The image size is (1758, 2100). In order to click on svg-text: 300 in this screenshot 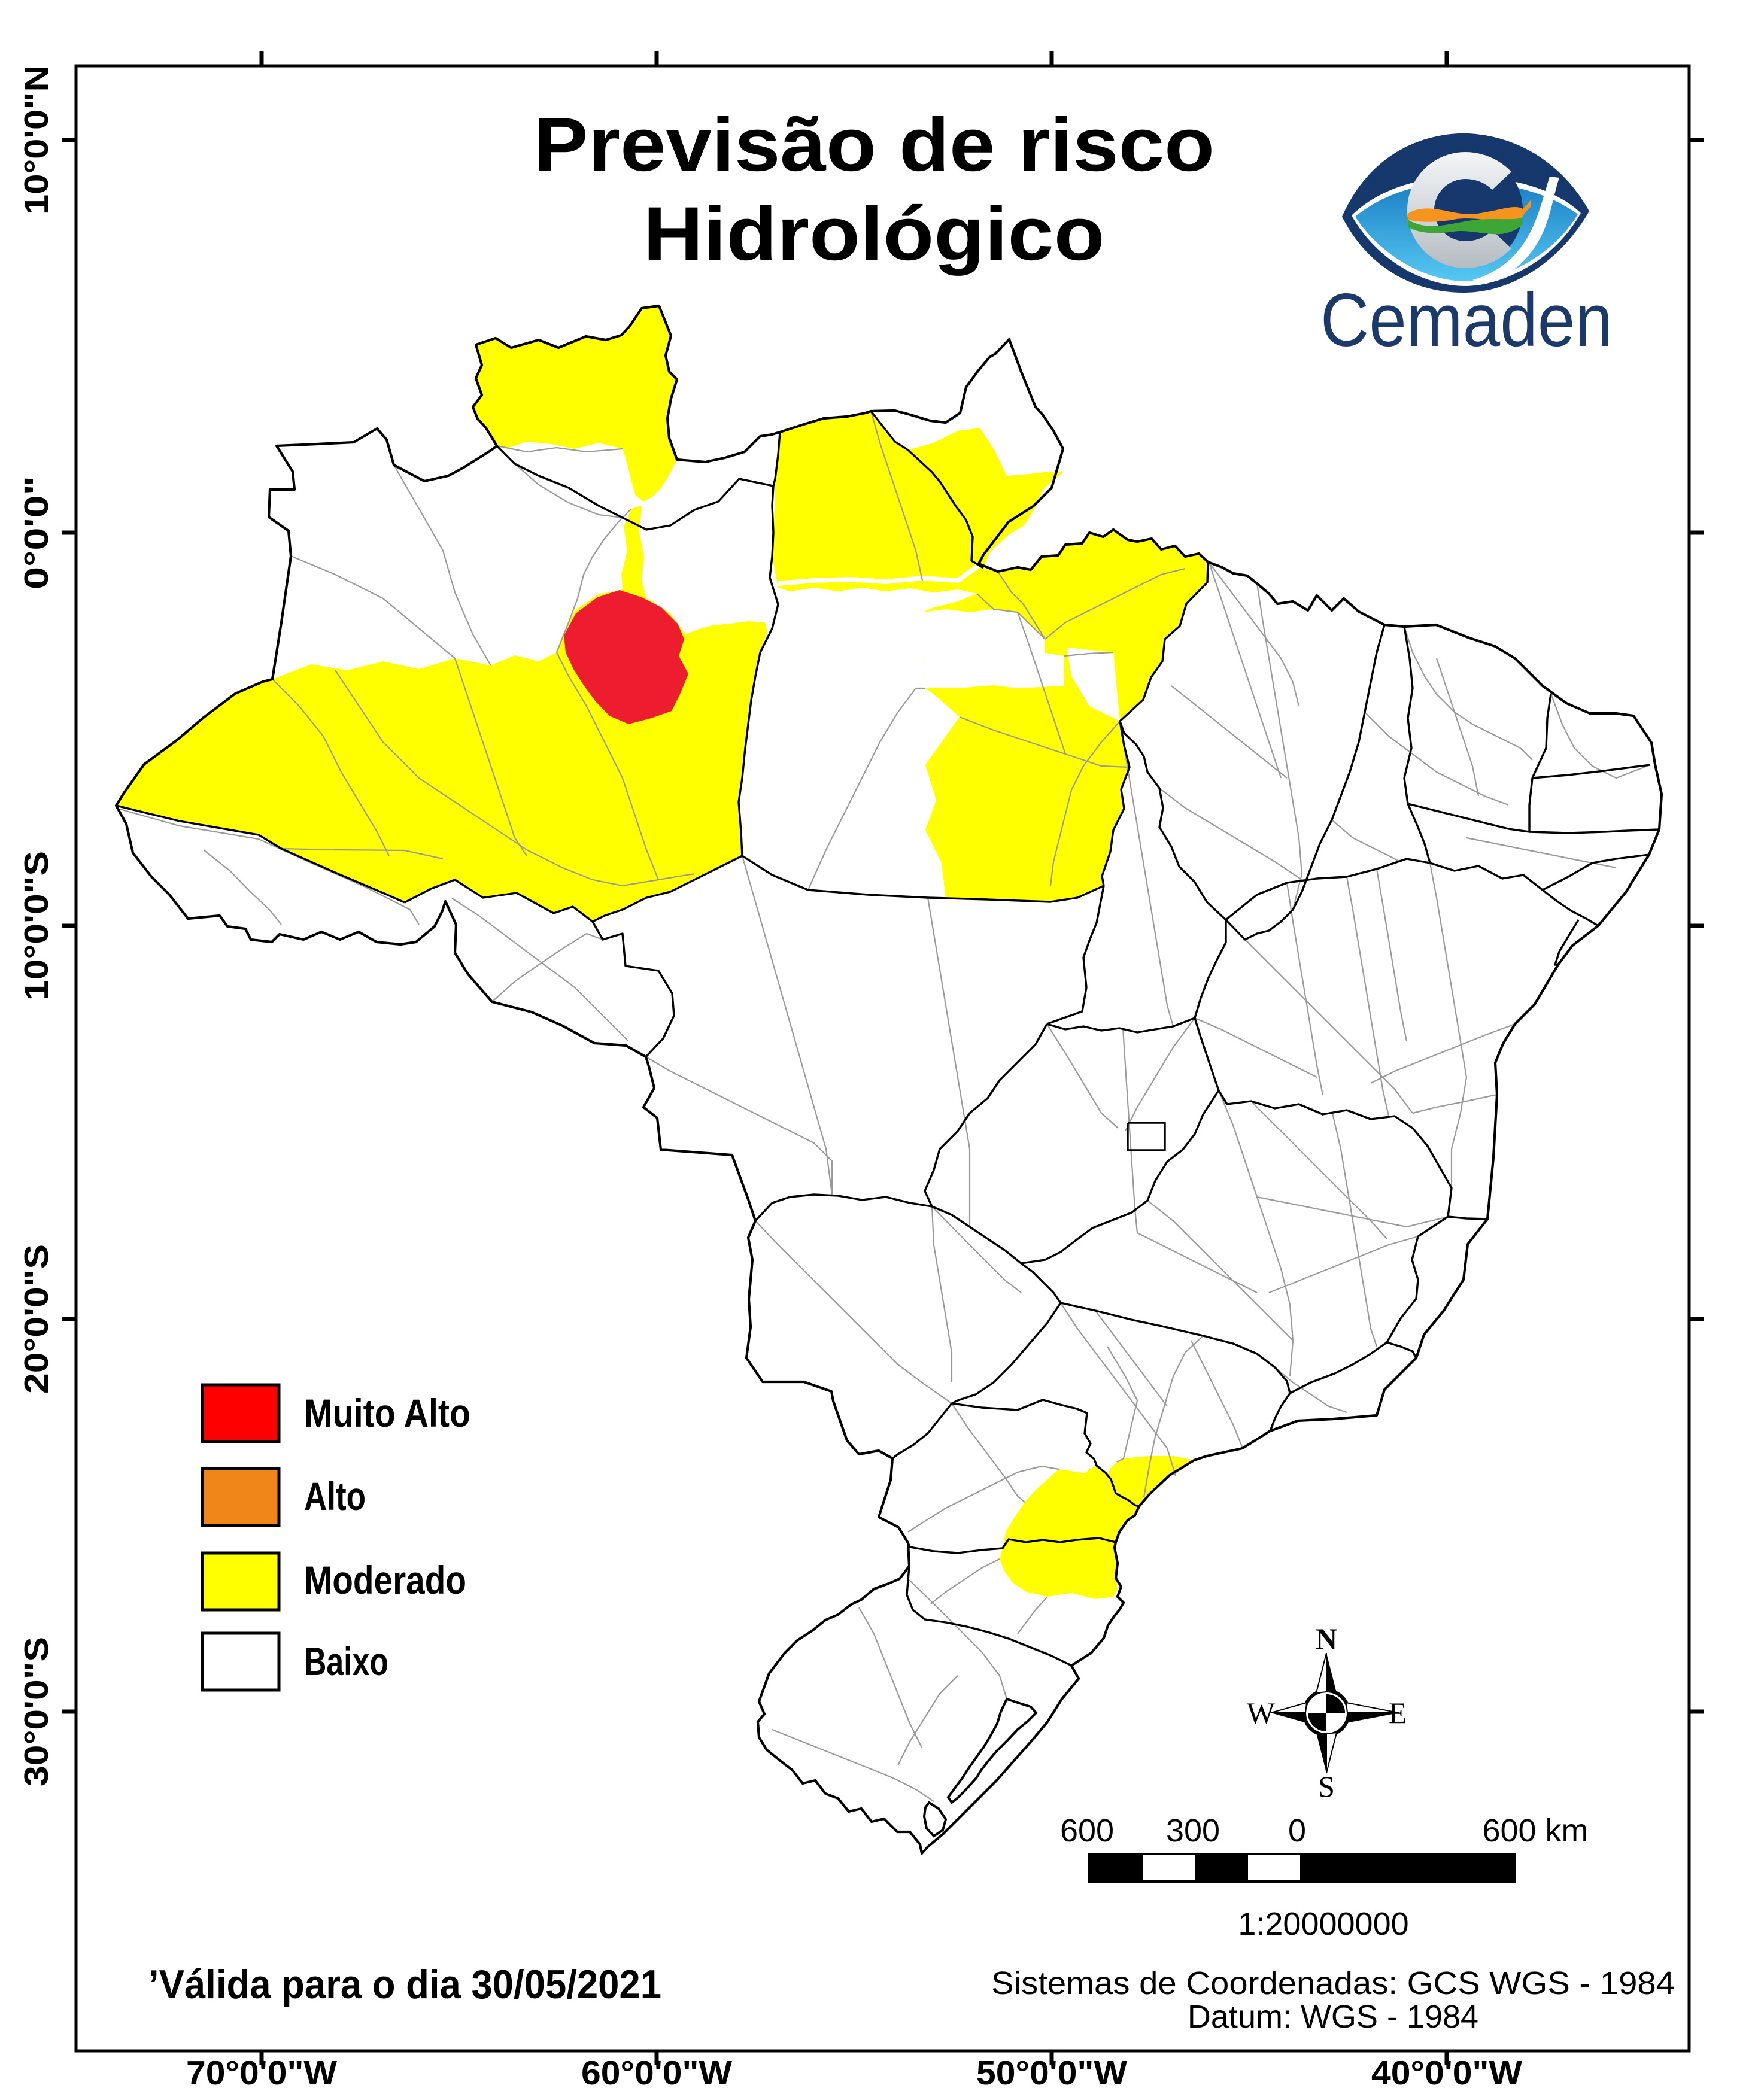, I will do `click(1193, 1831)`.